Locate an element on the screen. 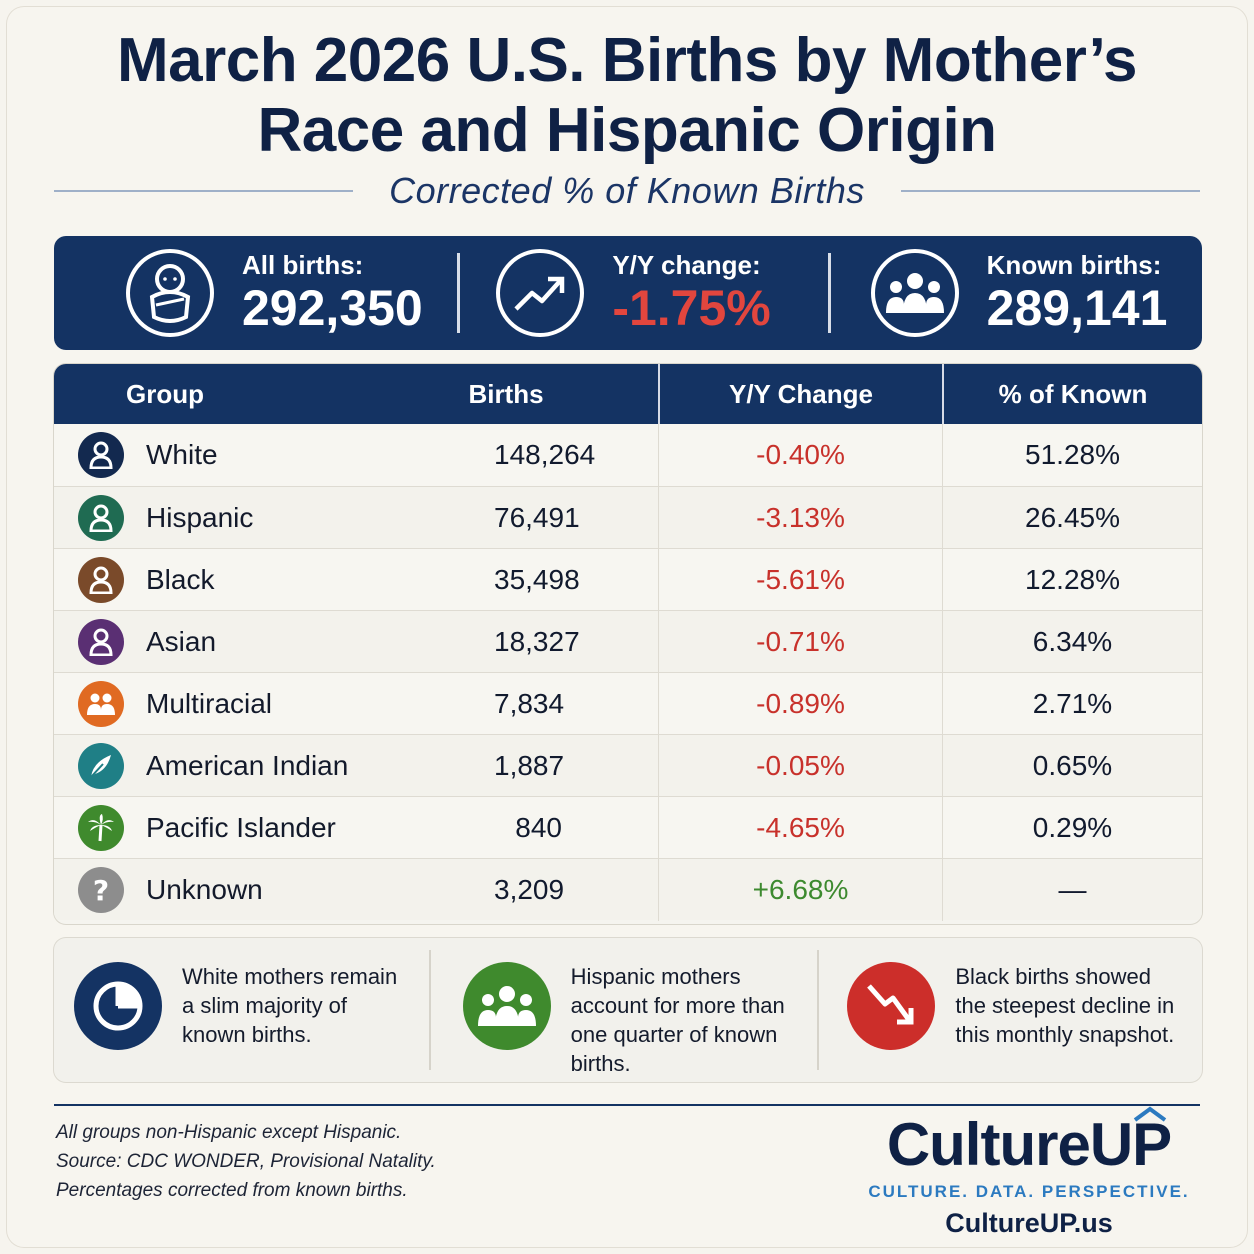 Image resolution: width=1254 pixels, height=1254 pixels. births-value: 18,327 is located at coordinates (537, 641).